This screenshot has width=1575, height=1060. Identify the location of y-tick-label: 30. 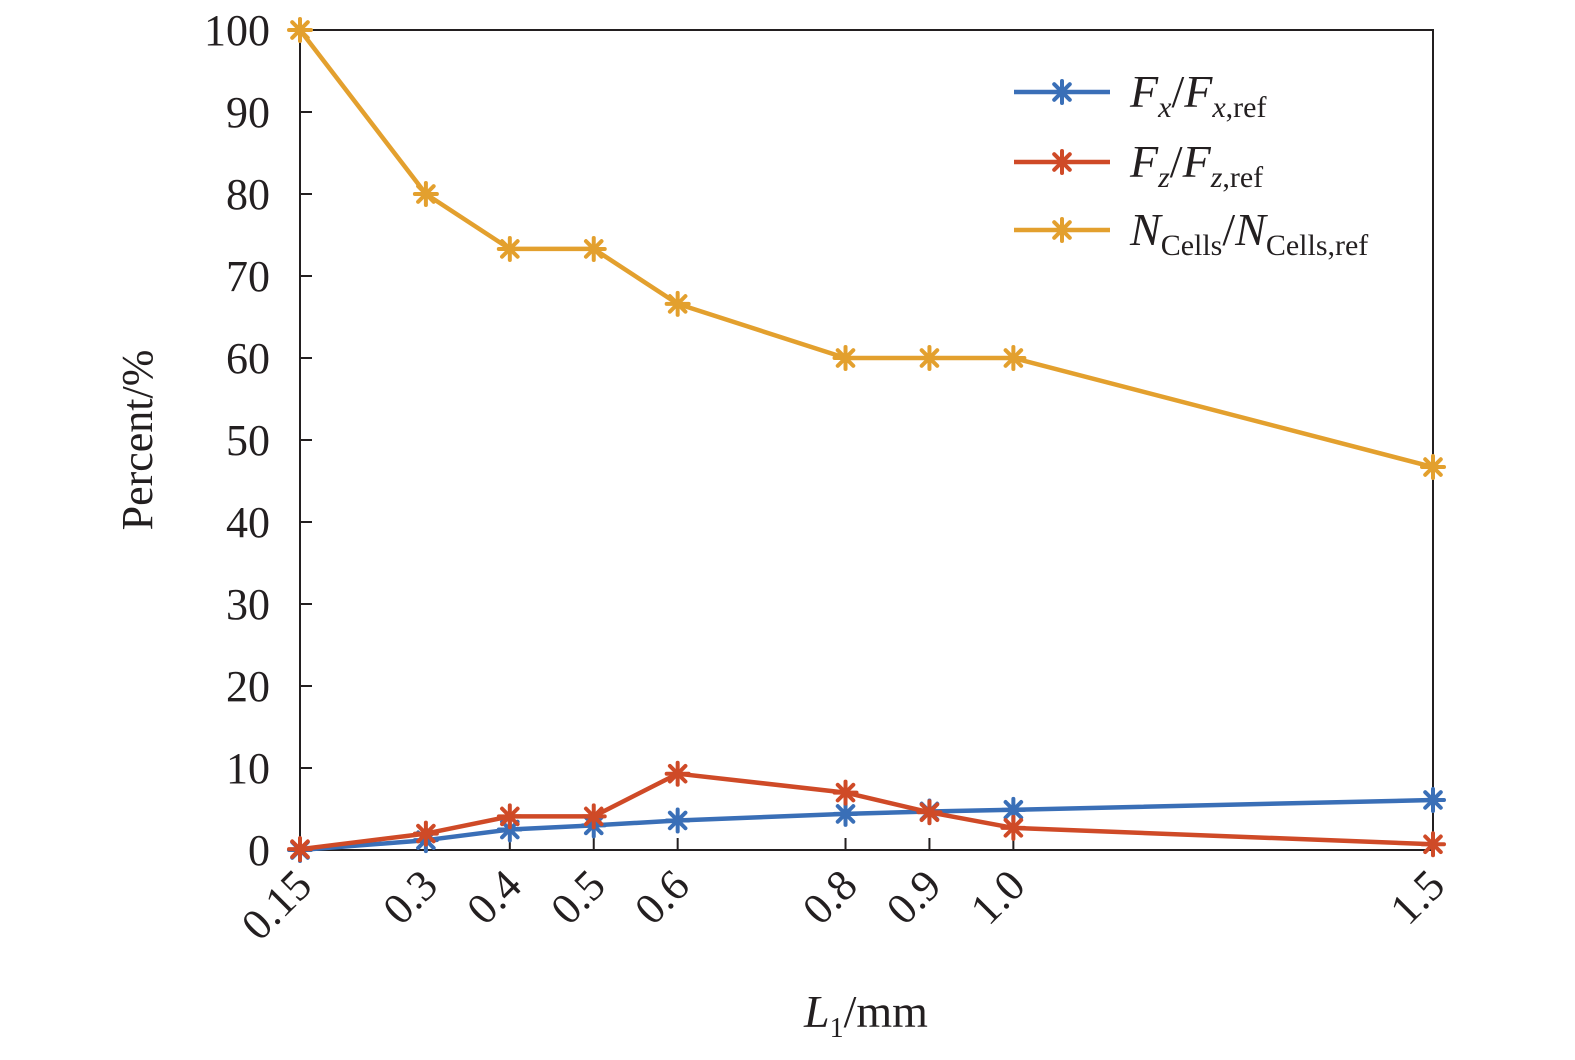
(248, 604).